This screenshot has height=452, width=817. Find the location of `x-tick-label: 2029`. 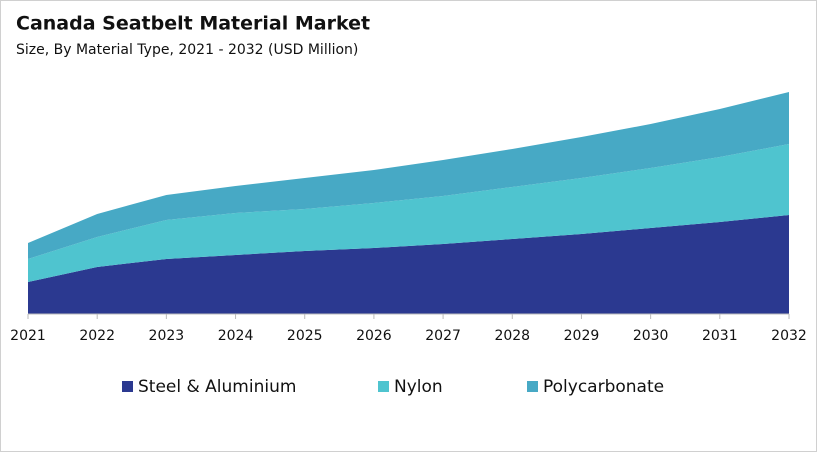

x-tick-label: 2029 is located at coordinates (582, 336).